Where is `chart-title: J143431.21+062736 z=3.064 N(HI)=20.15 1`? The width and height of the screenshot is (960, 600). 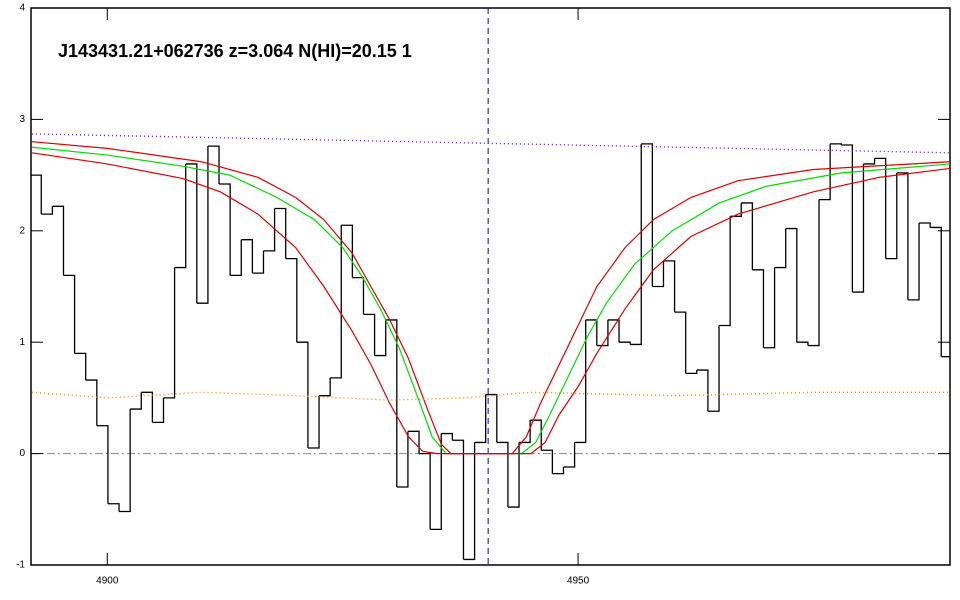
chart-title: J143431.21+062736 z=3.064 N(HI)=20.15 1 is located at coordinates (235, 51).